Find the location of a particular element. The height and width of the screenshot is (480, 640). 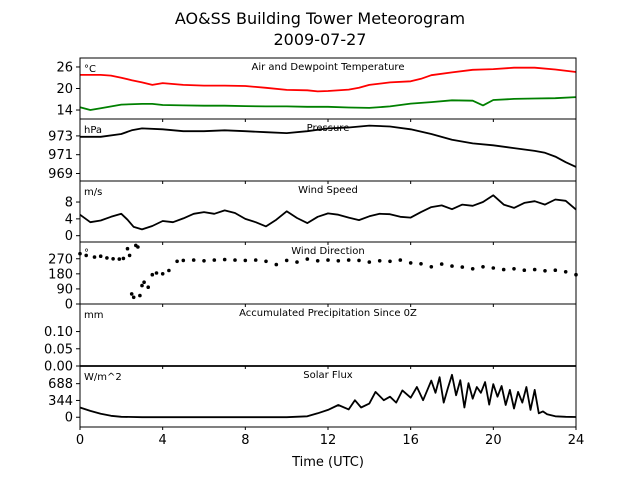

x-tick-label: 8 is located at coordinates (245, 440).